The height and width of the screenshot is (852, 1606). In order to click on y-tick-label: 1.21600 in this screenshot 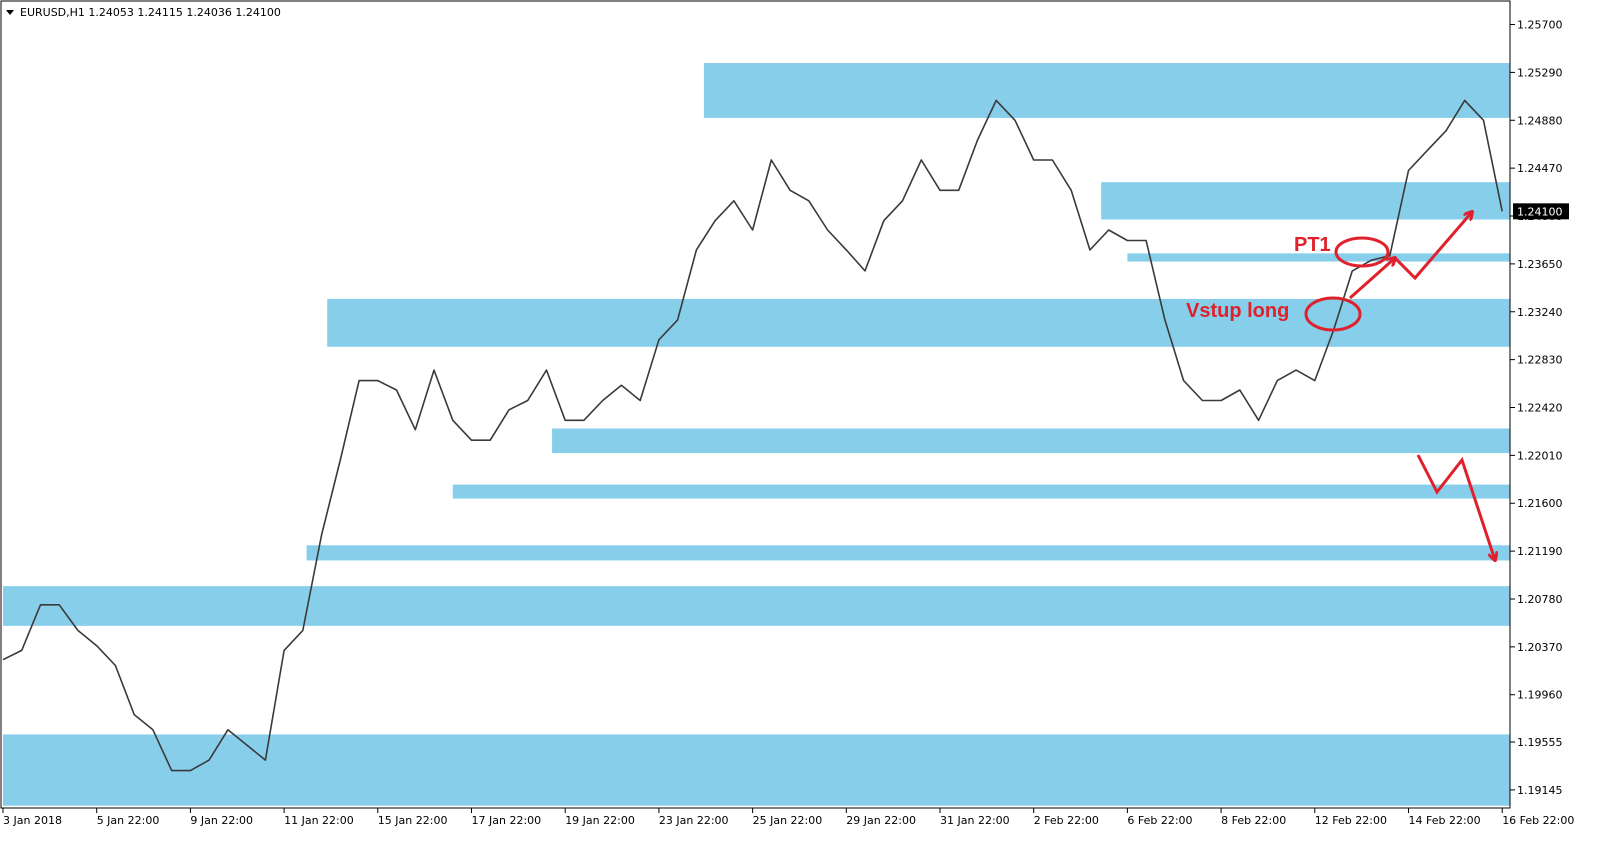, I will do `click(1540, 503)`.